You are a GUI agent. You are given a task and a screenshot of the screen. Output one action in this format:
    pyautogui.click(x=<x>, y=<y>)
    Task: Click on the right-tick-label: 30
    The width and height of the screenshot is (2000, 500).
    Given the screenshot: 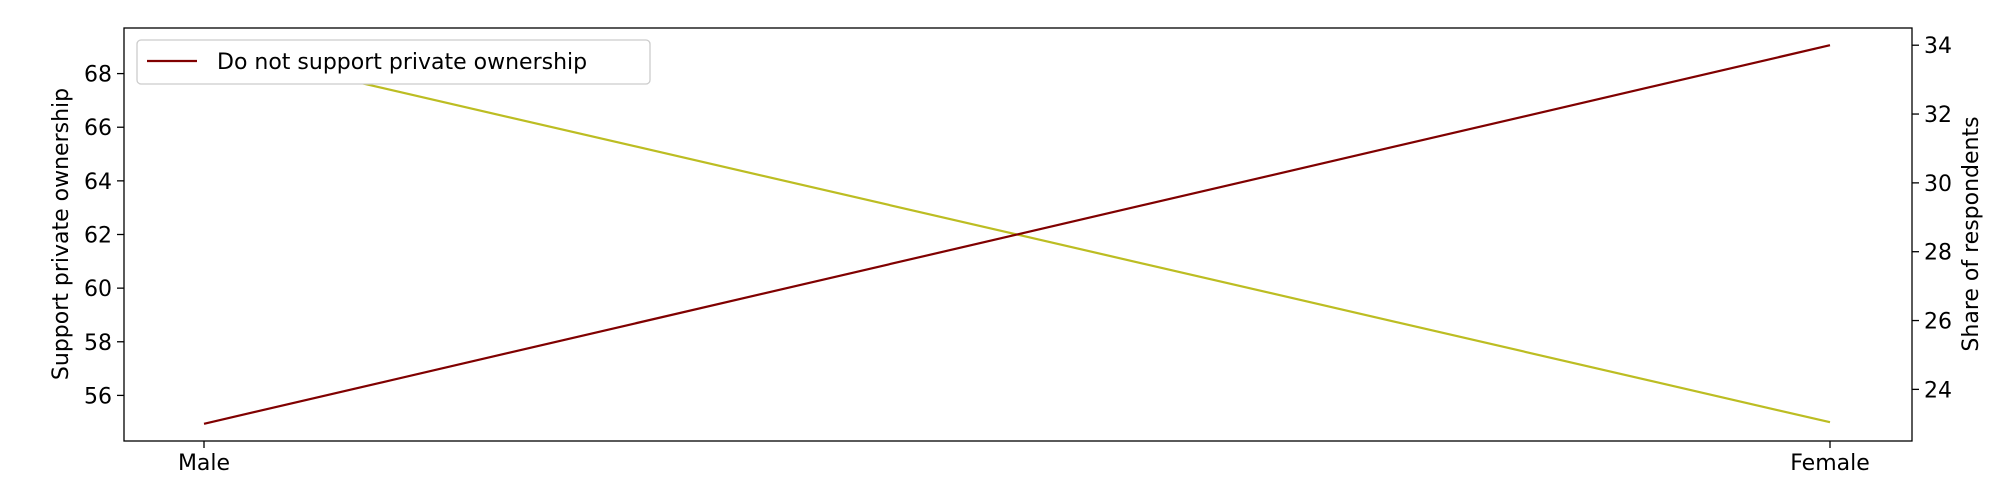 What is the action you would take?
    pyautogui.click(x=1938, y=184)
    